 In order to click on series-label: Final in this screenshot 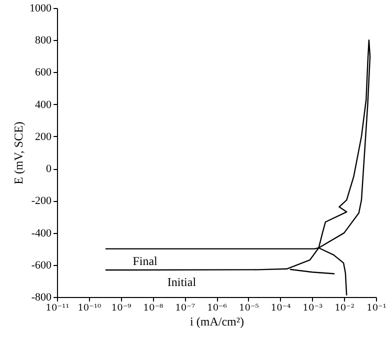, I will do `click(145, 261)`.